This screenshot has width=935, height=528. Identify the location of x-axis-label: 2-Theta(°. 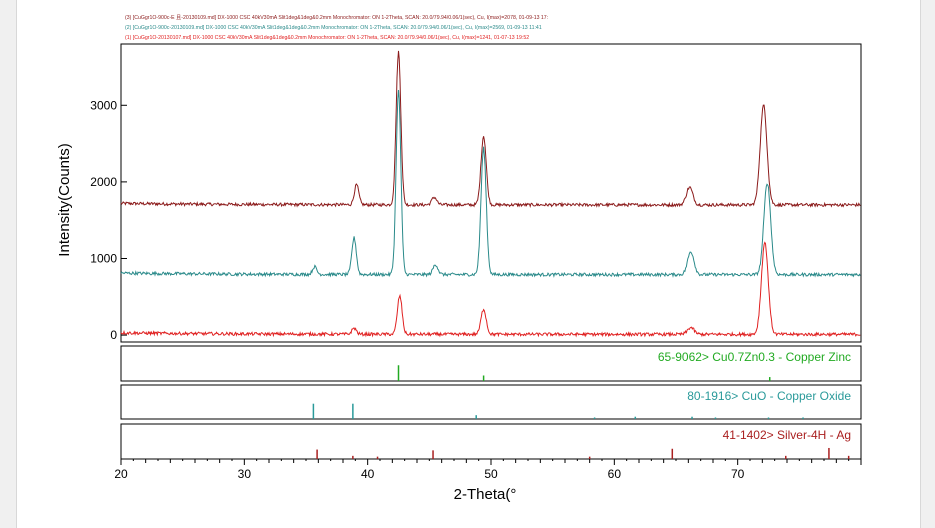
(485, 494).